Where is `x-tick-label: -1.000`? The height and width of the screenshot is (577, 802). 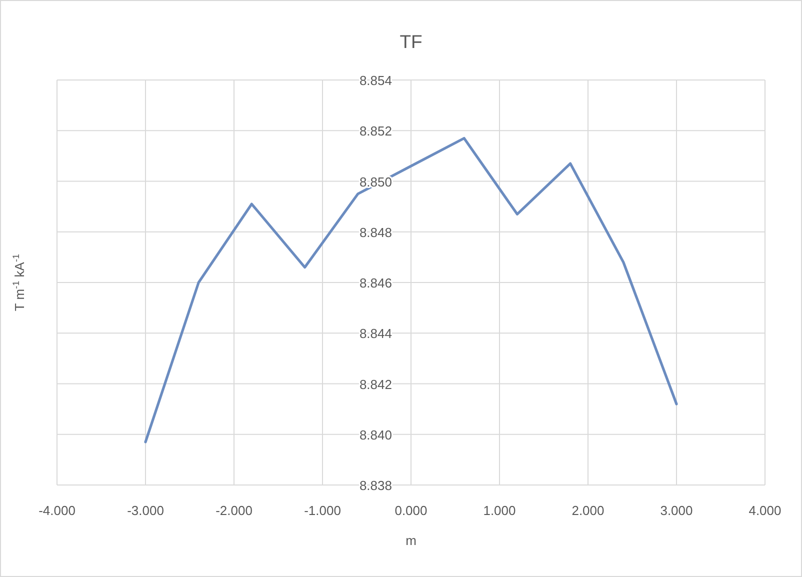 x-tick-label: -1.000 is located at coordinates (322, 510).